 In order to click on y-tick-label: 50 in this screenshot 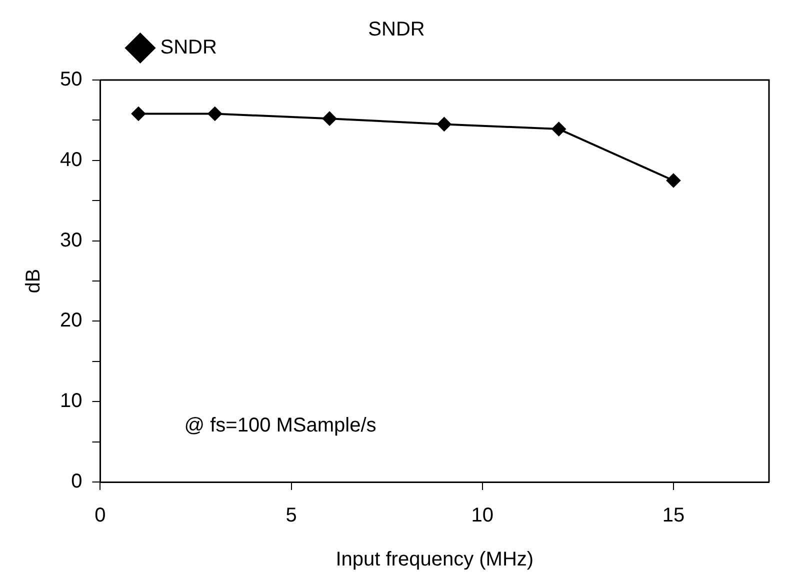, I will do `click(71, 79)`.